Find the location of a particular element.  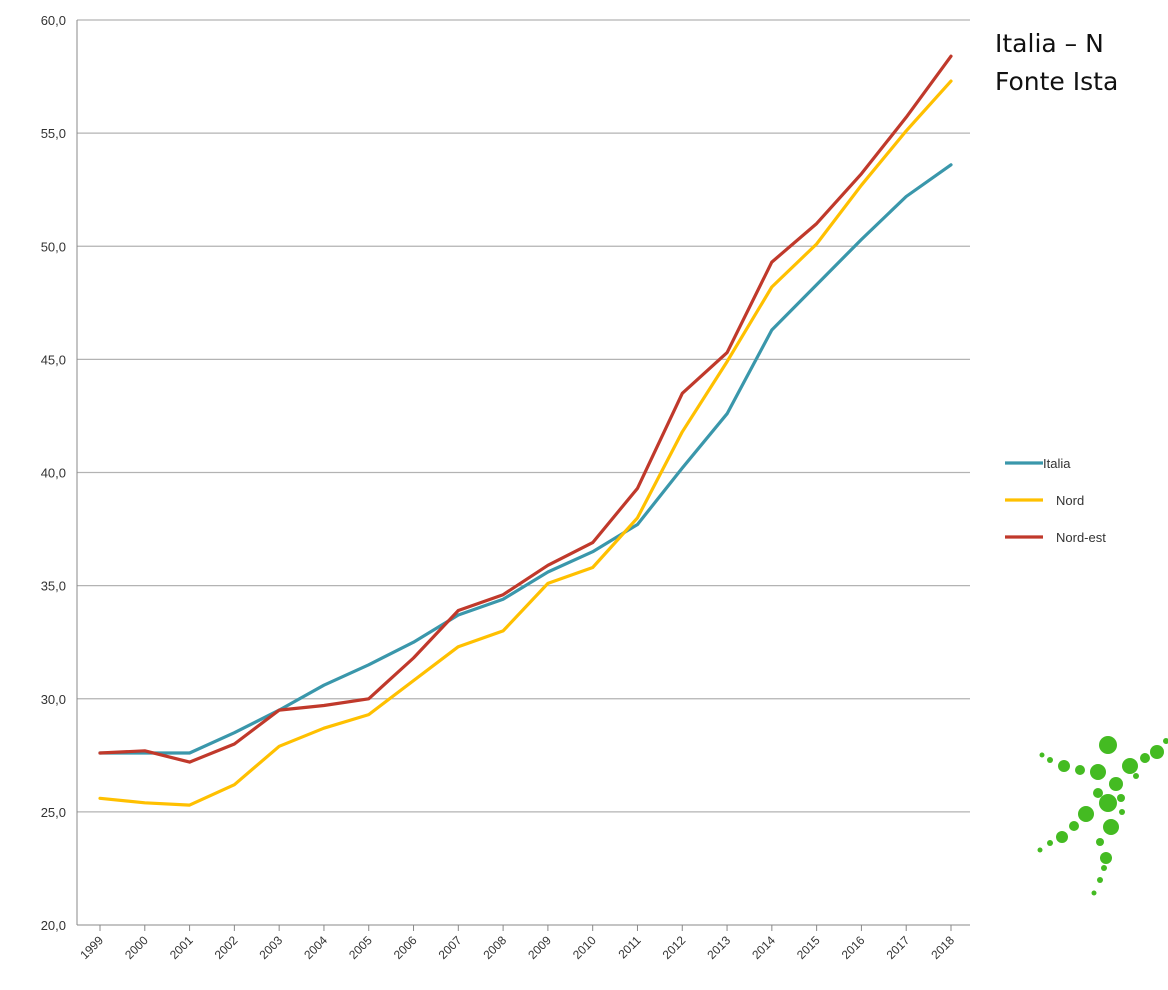

title-line-1: Italia – N is located at coordinates (1049, 43).